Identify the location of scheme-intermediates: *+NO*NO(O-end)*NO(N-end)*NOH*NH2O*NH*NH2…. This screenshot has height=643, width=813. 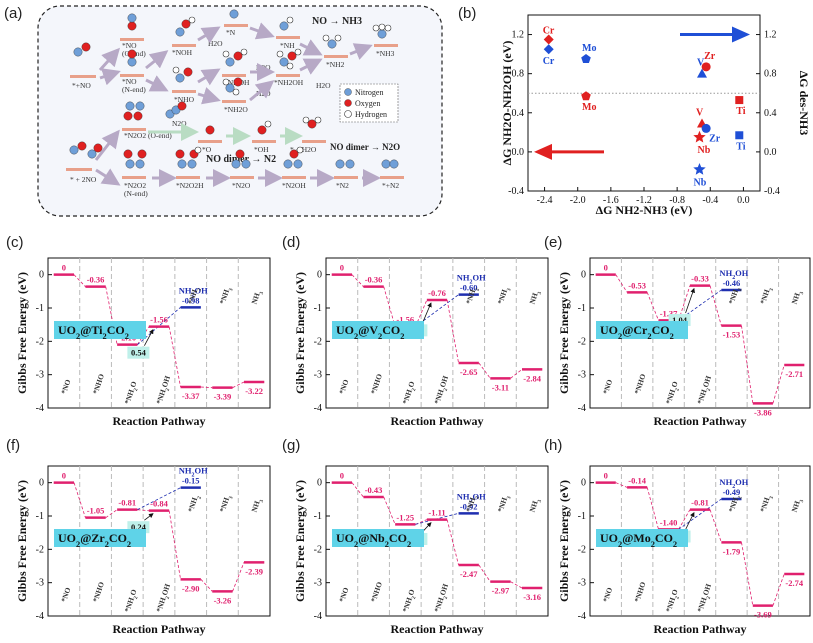
(235, 103).